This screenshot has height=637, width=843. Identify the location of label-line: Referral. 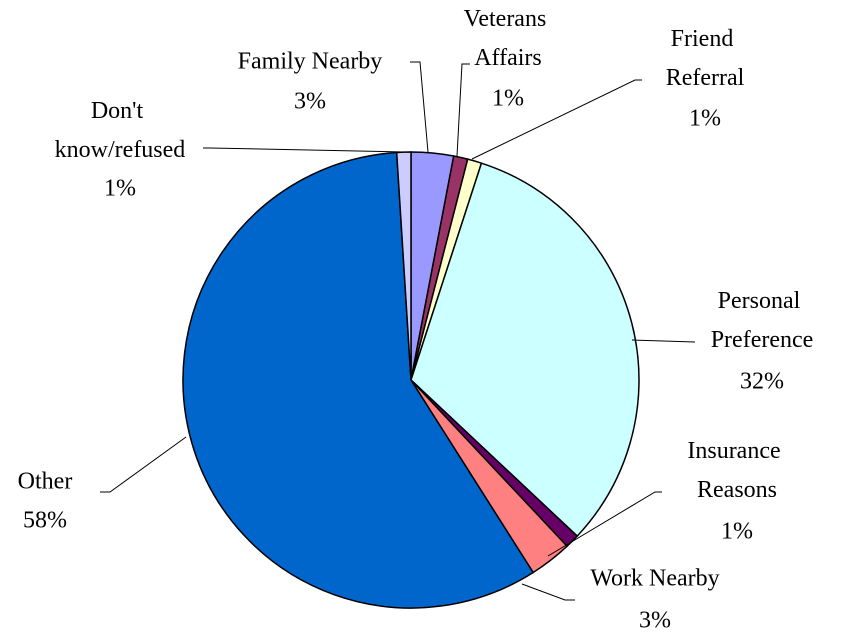
(705, 78).